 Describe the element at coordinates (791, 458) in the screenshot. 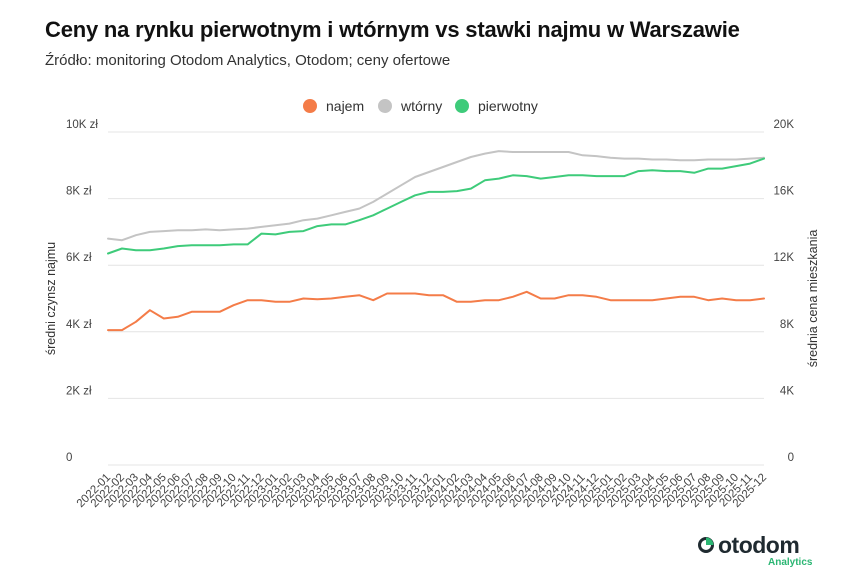

I see `right-tick-label: 0` at that location.